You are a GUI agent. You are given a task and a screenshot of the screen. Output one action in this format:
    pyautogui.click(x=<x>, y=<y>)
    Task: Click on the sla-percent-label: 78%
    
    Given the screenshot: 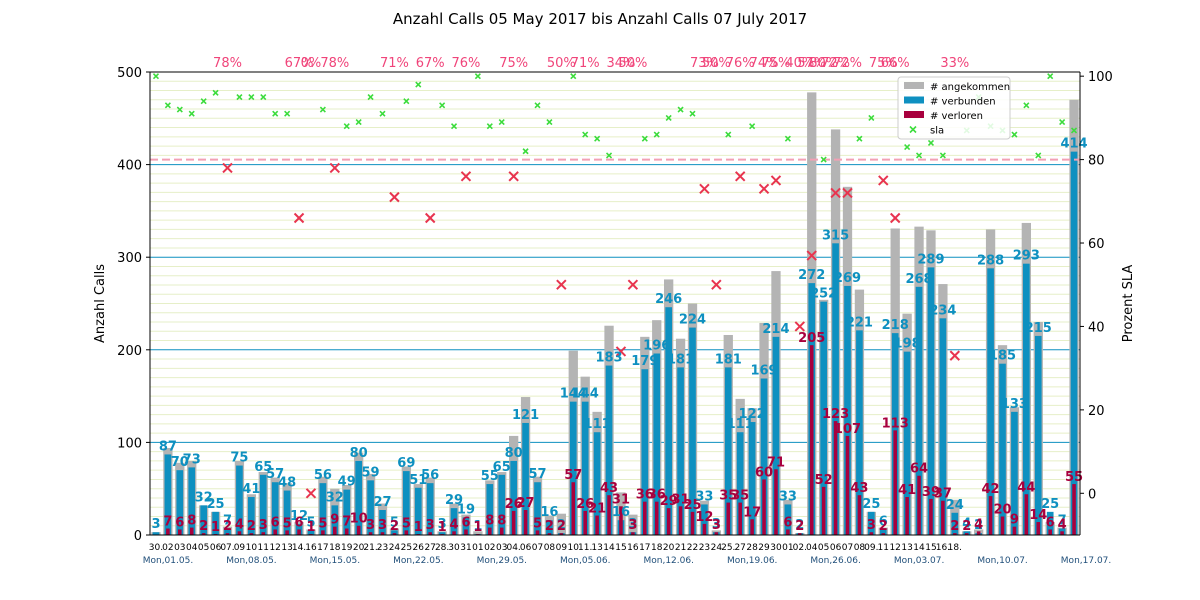 What is the action you would take?
    pyautogui.click(x=334, y=63)
    